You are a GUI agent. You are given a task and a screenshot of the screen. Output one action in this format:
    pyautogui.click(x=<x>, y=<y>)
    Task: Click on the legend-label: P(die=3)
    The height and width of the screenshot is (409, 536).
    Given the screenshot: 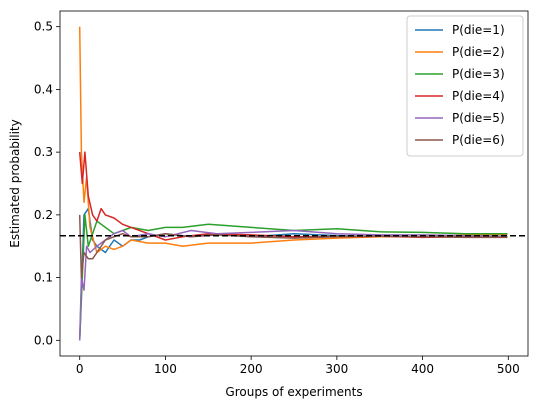 What is the action you would take?
    pyautogui.click(x=478, y=74)
    